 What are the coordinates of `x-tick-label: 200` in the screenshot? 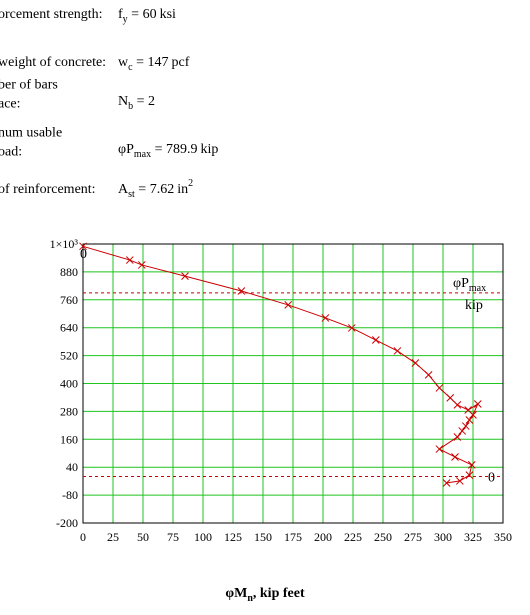 It's located at (323, 537).